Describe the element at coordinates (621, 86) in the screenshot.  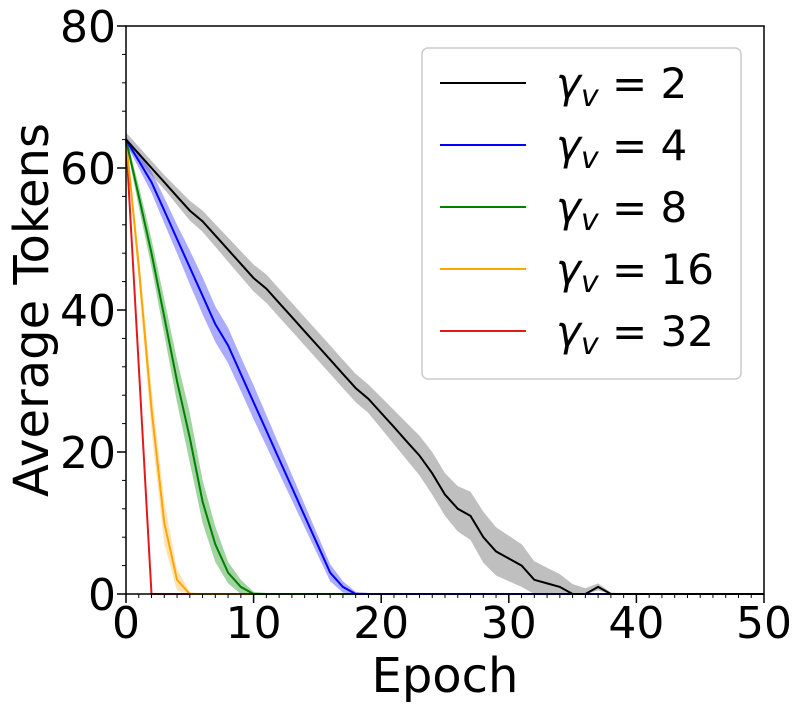
I see `legend-label: γv = 2` at that location.